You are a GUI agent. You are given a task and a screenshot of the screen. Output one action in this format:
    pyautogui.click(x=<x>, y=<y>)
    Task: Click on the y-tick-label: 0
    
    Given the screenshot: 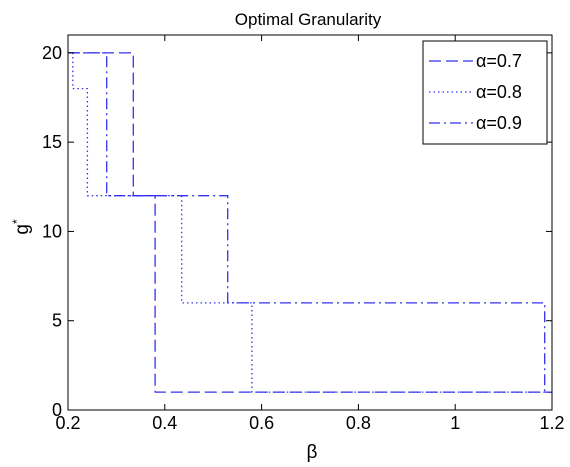 What is the action you would take?
    pyautogui.click(x=57, y=410)
    